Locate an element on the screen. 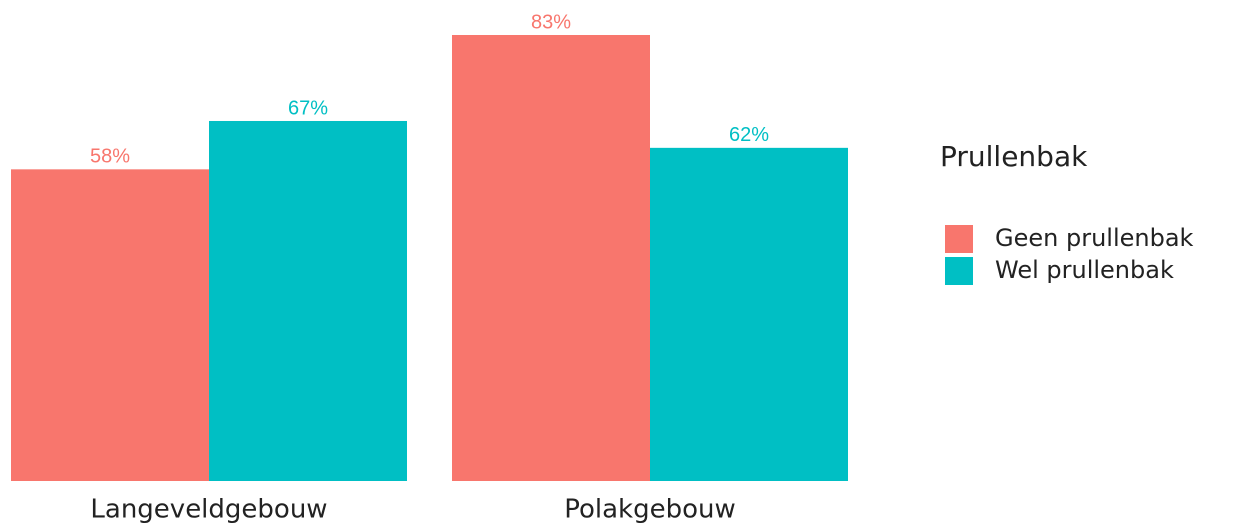 The image size is (1259, 527). x-tick-label: Polakgebouw is located at coordinates (650, 510).